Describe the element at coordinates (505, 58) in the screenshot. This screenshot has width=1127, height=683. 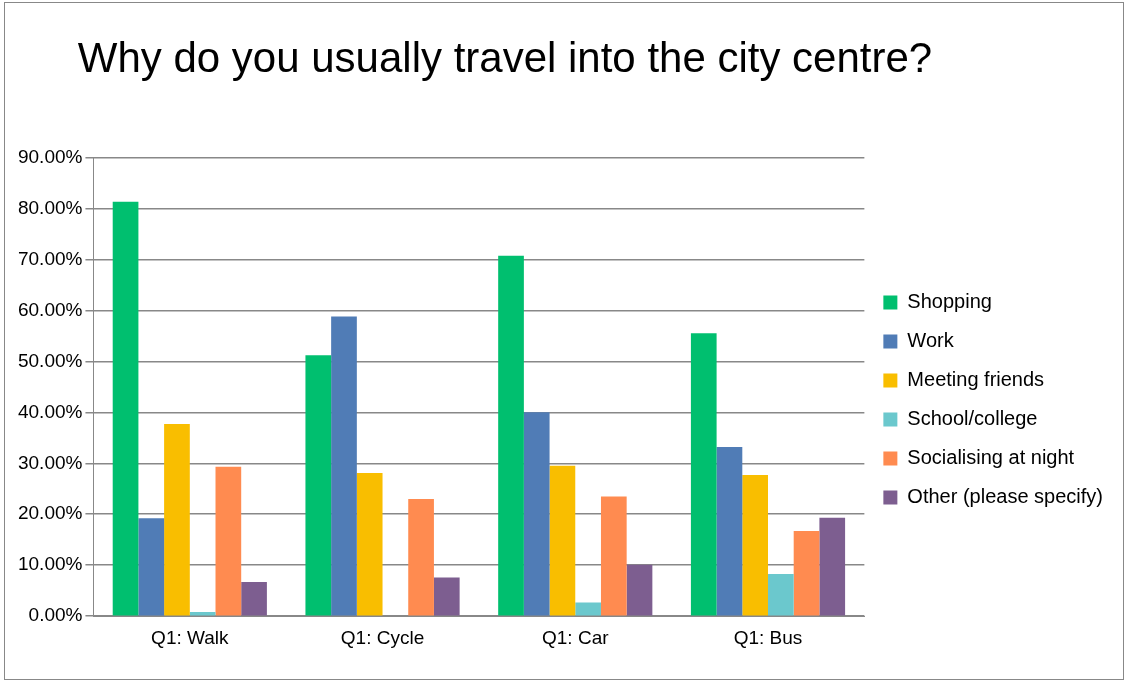
I see `chart-title: Why do you usually travel into the city centre?` at that location.